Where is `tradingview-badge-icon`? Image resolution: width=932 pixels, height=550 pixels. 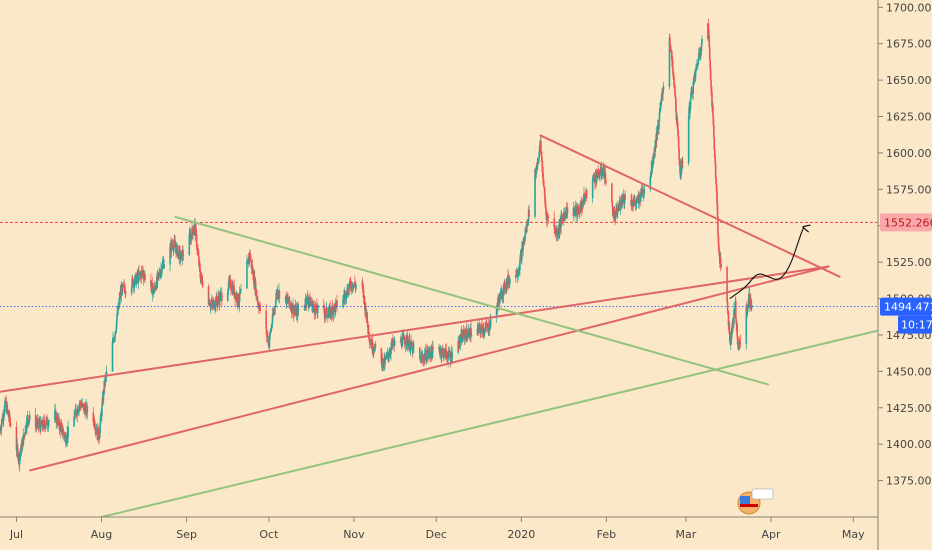 tradingview-badge-icon is located at coordinates (755, 501).